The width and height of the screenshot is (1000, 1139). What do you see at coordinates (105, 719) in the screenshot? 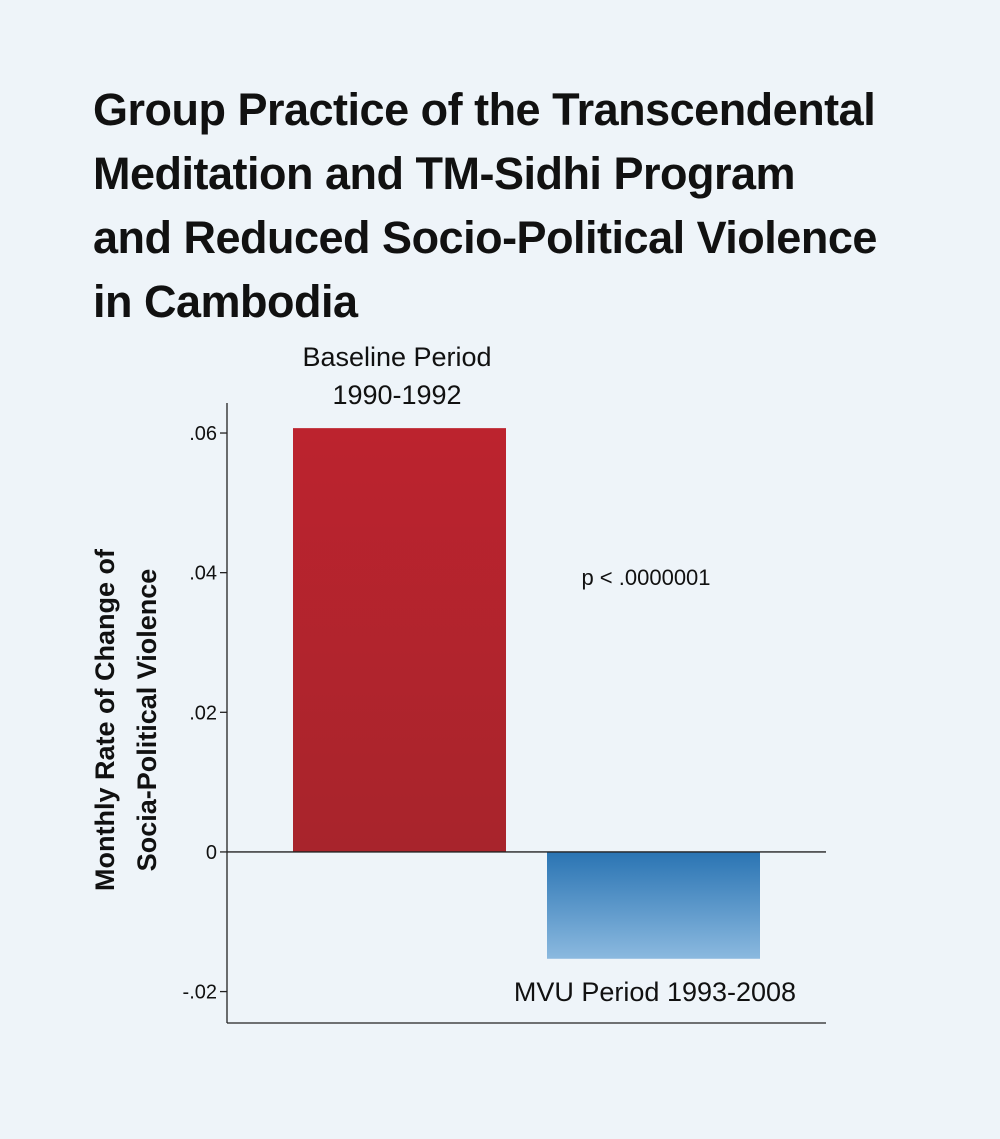
I see `y-axis-title-line-1: Monthly Rate of Change of` at bounding box center [105, 719].